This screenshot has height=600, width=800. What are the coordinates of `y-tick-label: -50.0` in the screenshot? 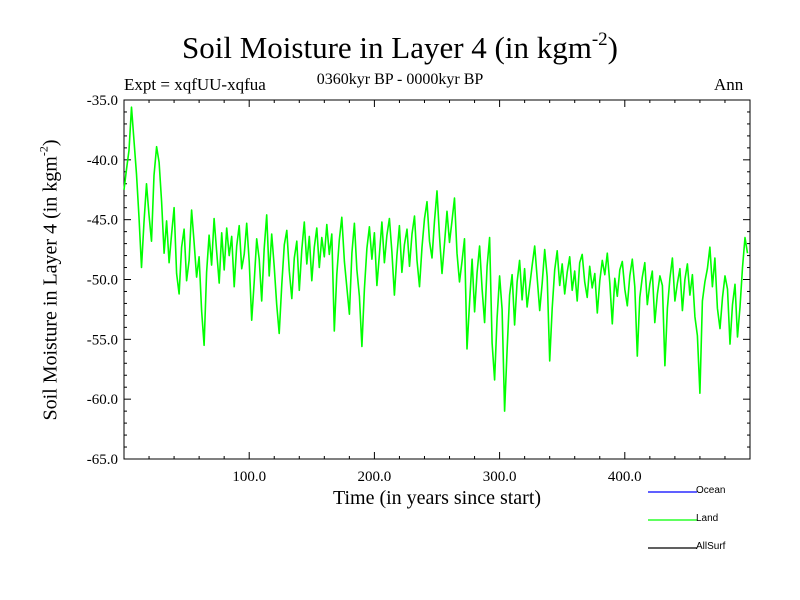 It's located at (102, 281).